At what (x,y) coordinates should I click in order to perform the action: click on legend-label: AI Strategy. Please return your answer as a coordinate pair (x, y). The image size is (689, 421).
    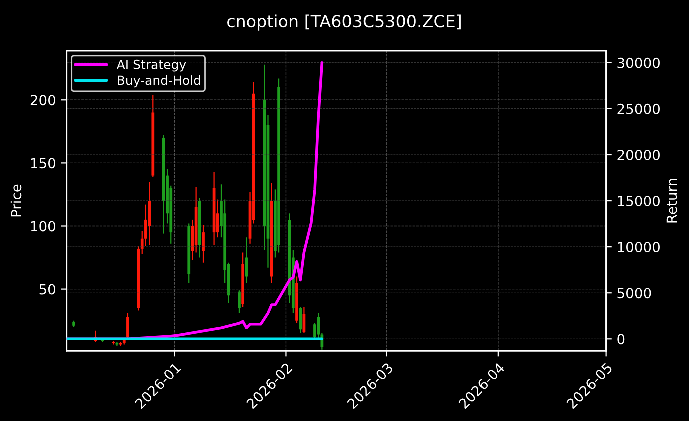
    Looking at the image, I should click on (151, 66).